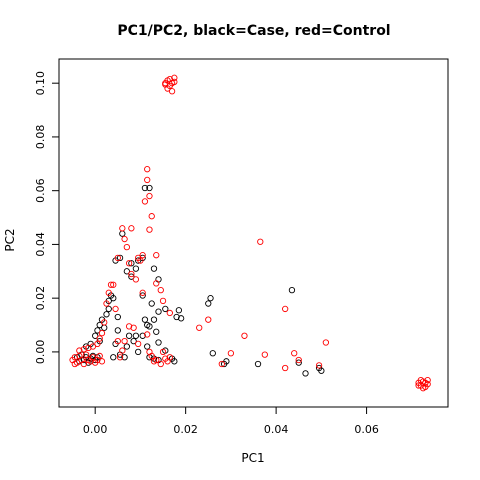  Describe the element at coordinates (47, 218) in the screenshot. I see `y-axis: 0.00 0.02 0.04 0.06 0.08 0.10` at that location.